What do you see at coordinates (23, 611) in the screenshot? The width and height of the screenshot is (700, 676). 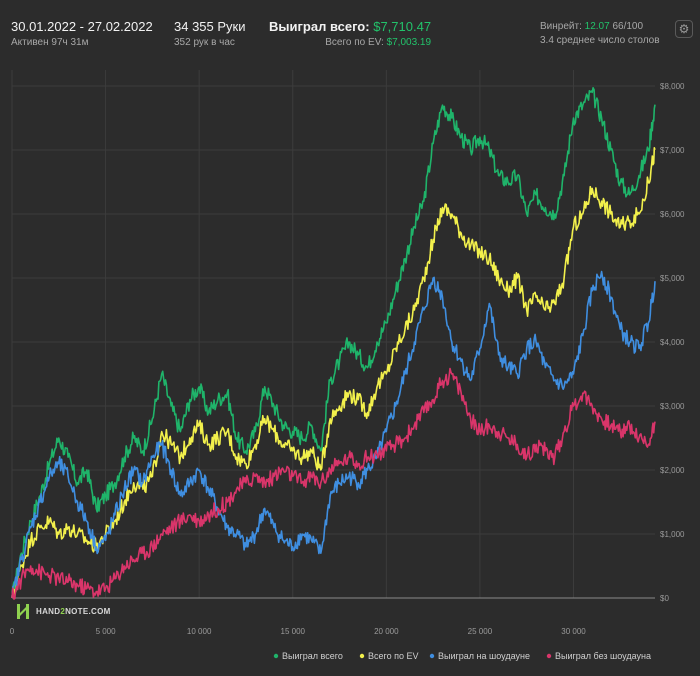 I see `hand2note-logo-icon` at bounding box center [23, 611].